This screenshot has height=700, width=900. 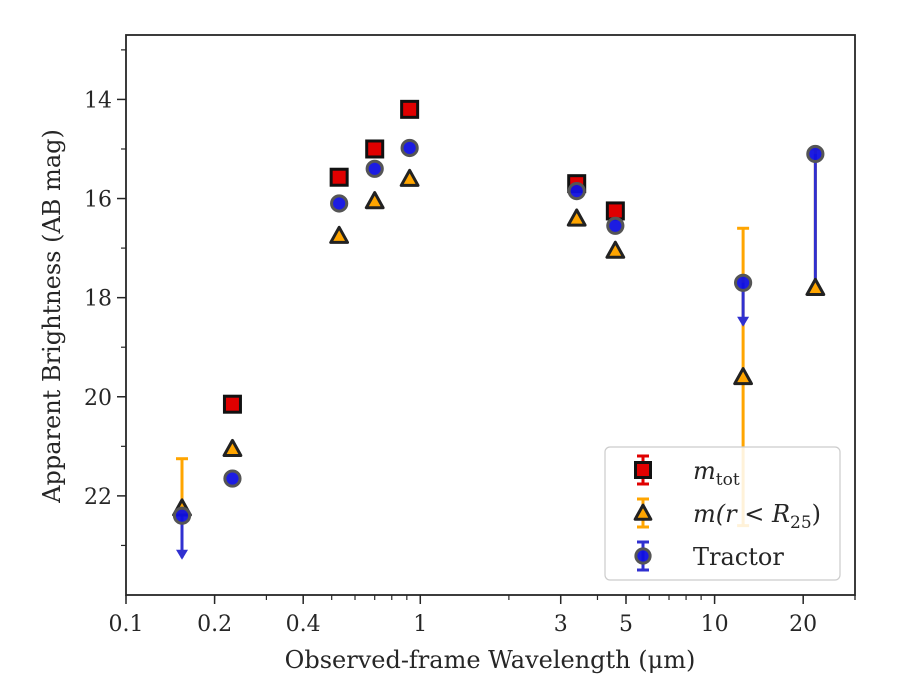 What do you see at coordinates (803, 624) in the screenshot?
I see `x-tick-label: 20` at bounding box center [803, 624].